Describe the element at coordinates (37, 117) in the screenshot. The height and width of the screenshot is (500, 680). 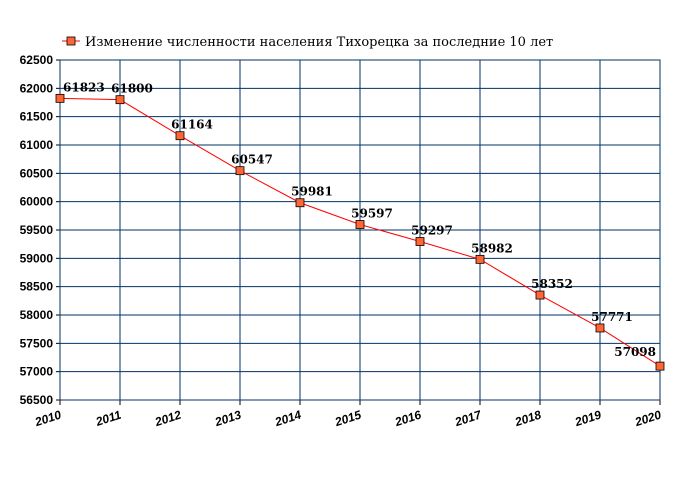
I see `y-tick-label: 61500` at that location.